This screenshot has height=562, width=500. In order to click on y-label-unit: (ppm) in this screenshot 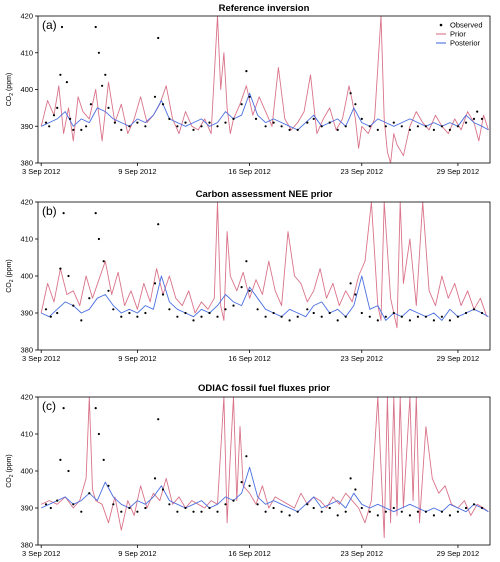, I will do `click(9, 464)`.